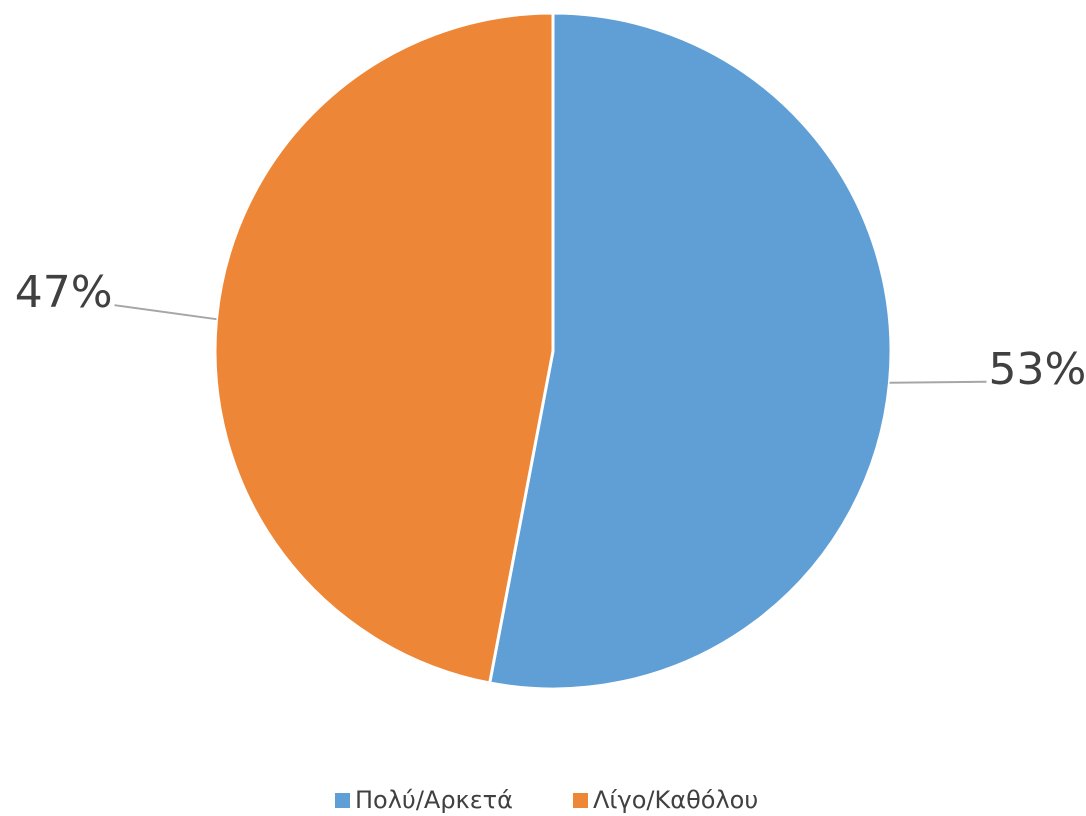 This screenshot has height=816, width=1086. What do you see at coordinates (64, 292) in the screenshot?
I see `data-label: 47%` at bounding box center [64, 292].